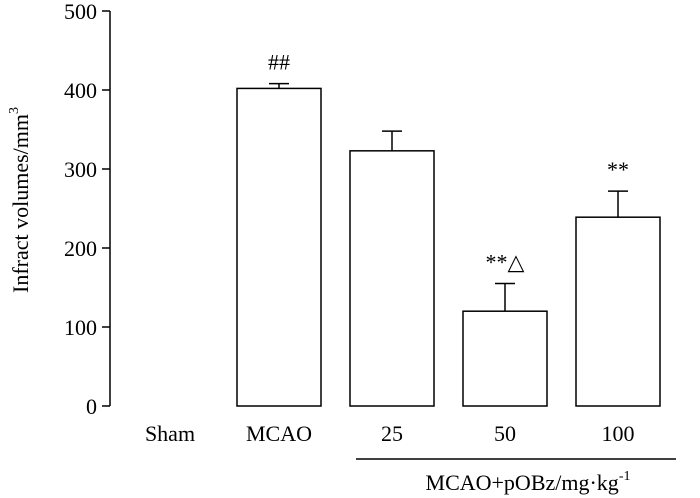  What do you see at coordinates (80, 12) in the screenshot?
I see `y-tick-label: 500` at bounding box center [80, 12].